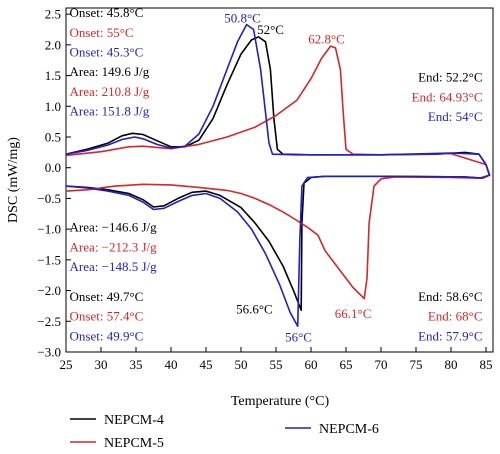  What do you see at coordinates (450, 335) in the screenshot?
I see `annotation-label: End: 57.9°C` at bounding box center [450, 335].